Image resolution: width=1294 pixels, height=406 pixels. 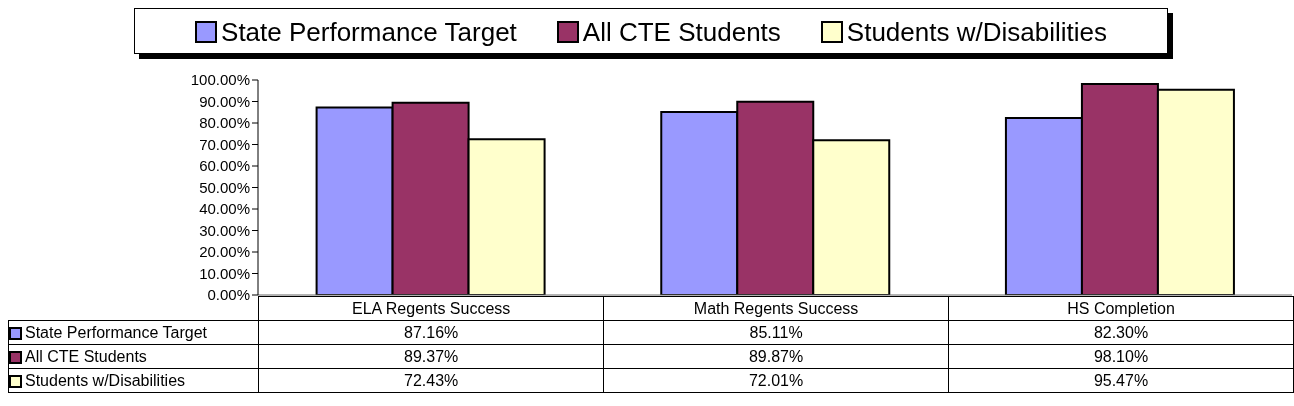 What do you see at coordinates (431, 308) in the screenshot?
I see `x-tick-label: ELA Regents Success` at bounding box center [431, 308].